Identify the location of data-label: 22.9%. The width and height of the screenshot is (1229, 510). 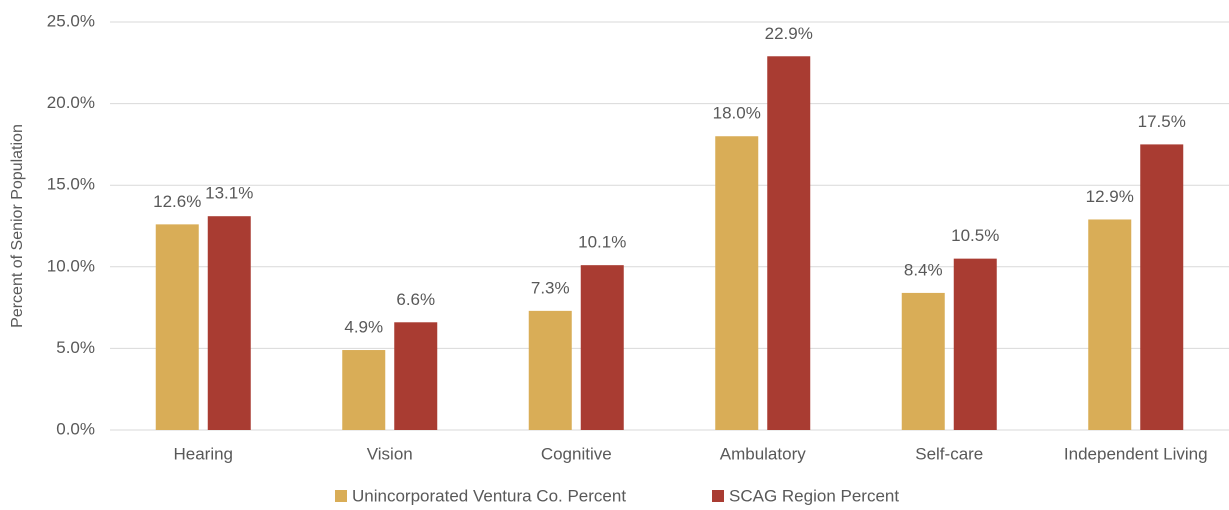
(789, 33).